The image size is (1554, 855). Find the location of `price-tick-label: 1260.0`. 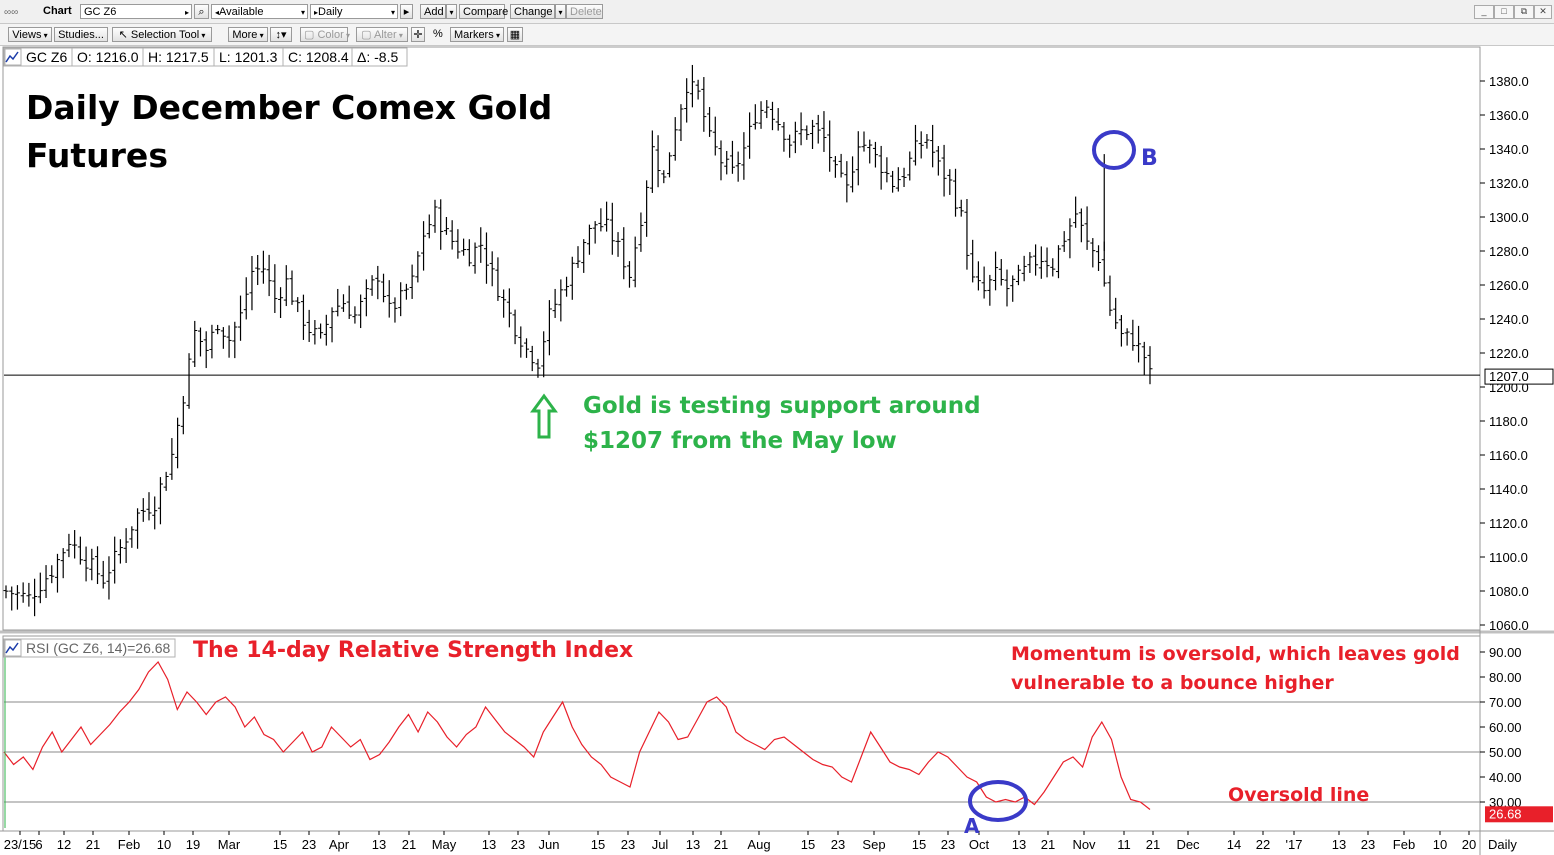

price-tick-label: 1260.0 is located at coordinates (1509, 285).